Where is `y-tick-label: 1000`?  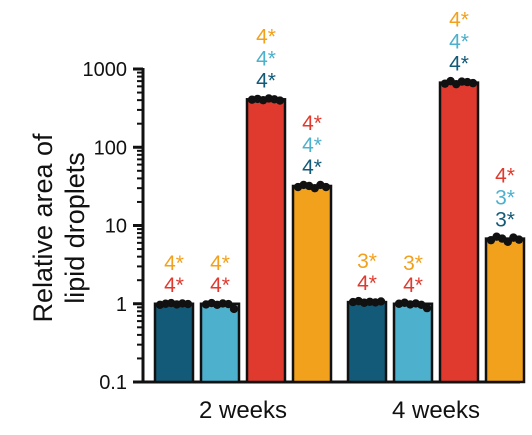
y-tick-label: 1000 is located at coordinates (105, 70).